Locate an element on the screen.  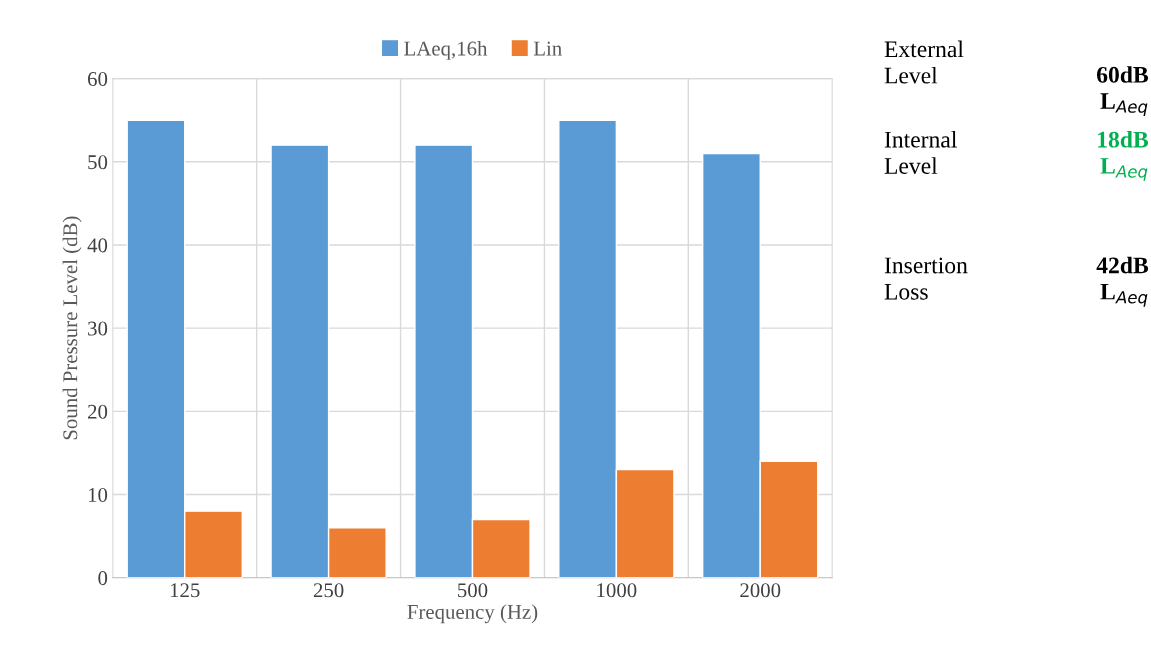
y-tick-label: 20 is located at coordinates (98, 411).